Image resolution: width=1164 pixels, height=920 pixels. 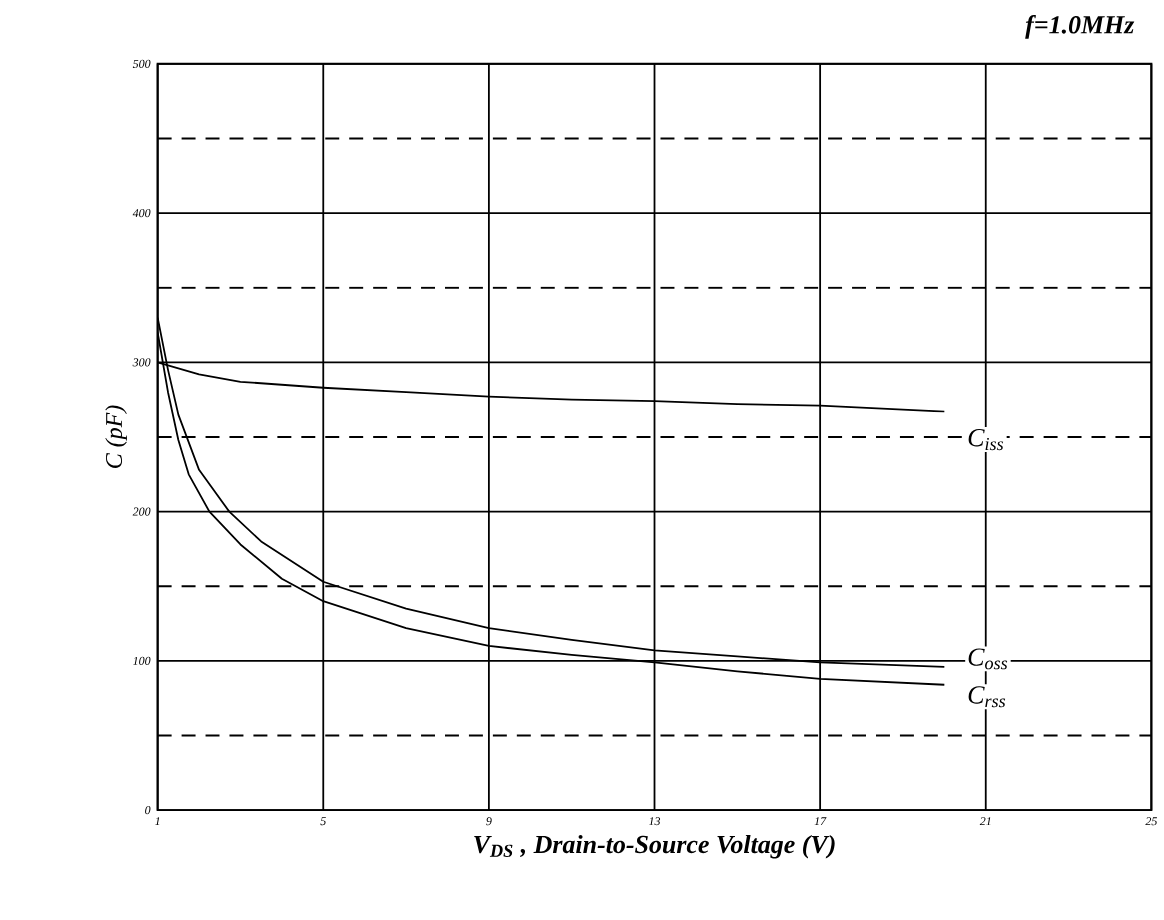 What do you see at coordinates (116, 436) in the screenshot?
I see `y-axis-title: C (pF)` at bounding box center [116, 436].